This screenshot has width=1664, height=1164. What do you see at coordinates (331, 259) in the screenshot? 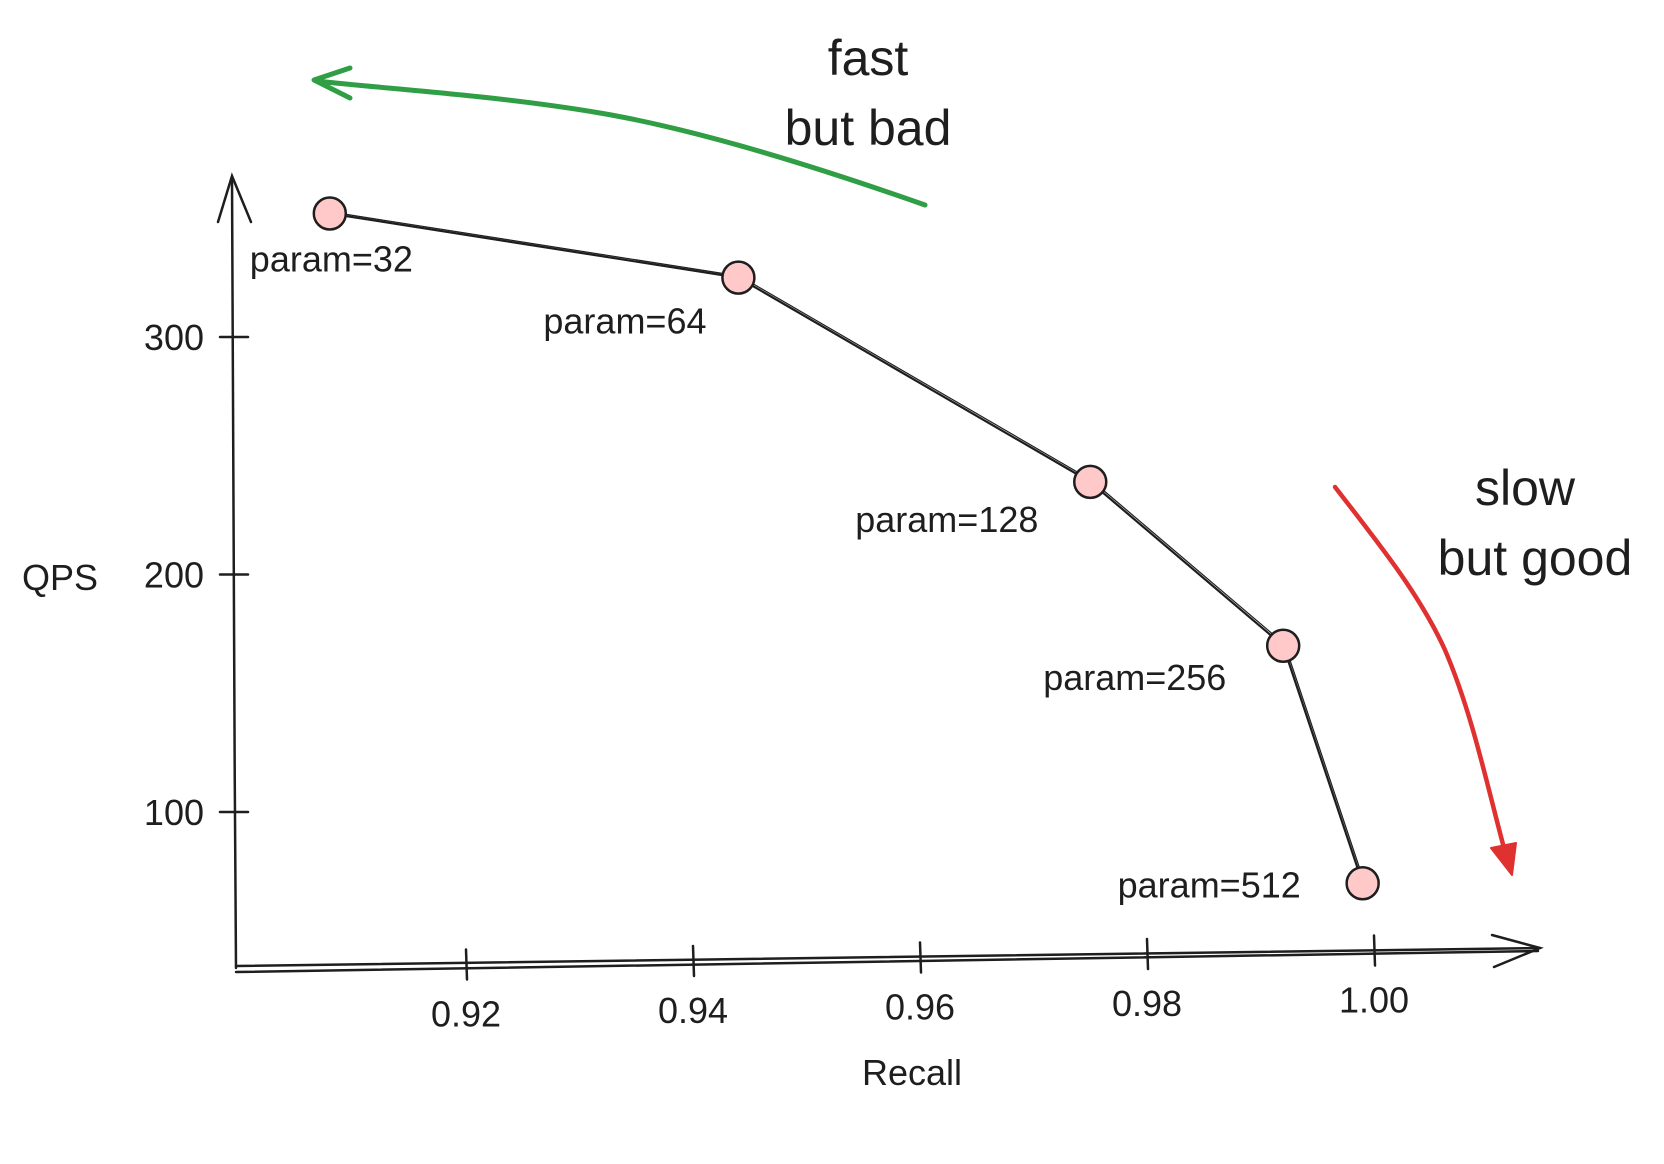
I see `point-label: param=32` at bounding box center [331, 259].